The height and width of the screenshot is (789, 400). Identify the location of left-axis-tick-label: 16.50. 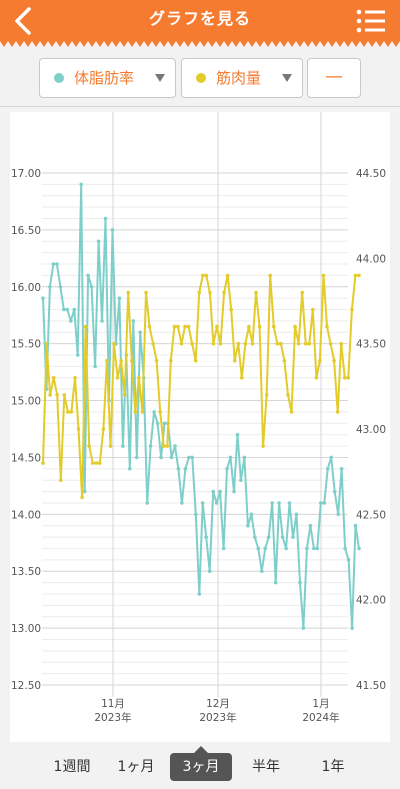
(26, 231).